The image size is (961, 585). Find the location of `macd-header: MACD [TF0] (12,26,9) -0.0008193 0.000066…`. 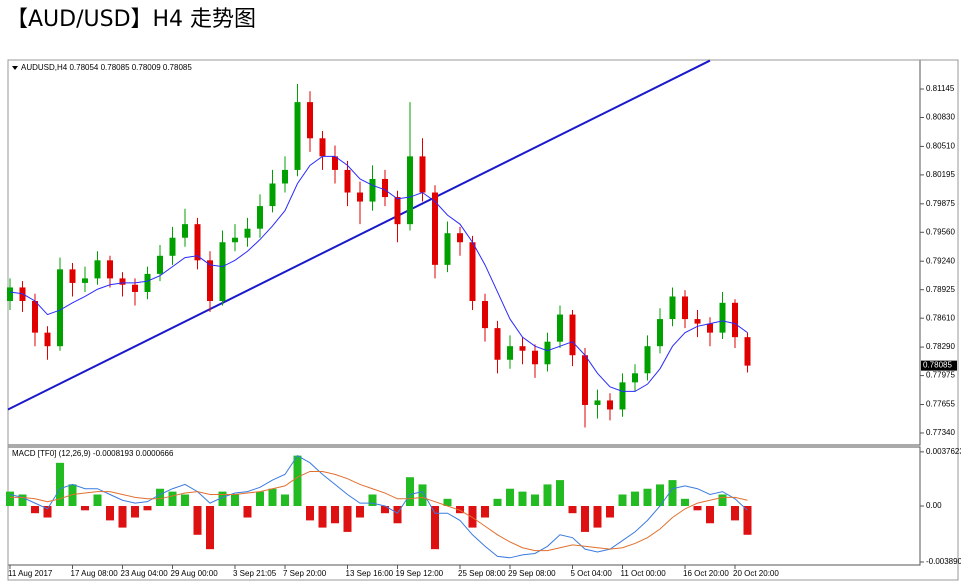

macd-header: MACD [TF0] (12,26,9) -0.0008193 0.000066… is located at coordinates (93, 453).